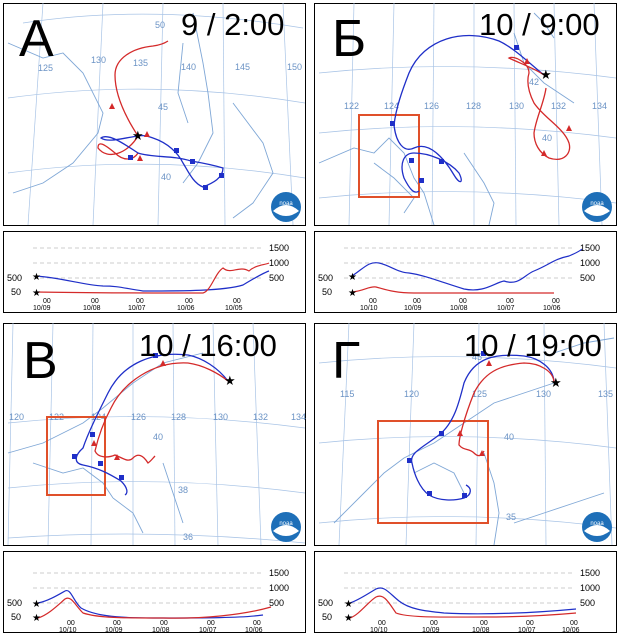 The width and height of the screenshot is (621, 638). I want to click on panel-time: 10 / 9:00, so click(539, 24).